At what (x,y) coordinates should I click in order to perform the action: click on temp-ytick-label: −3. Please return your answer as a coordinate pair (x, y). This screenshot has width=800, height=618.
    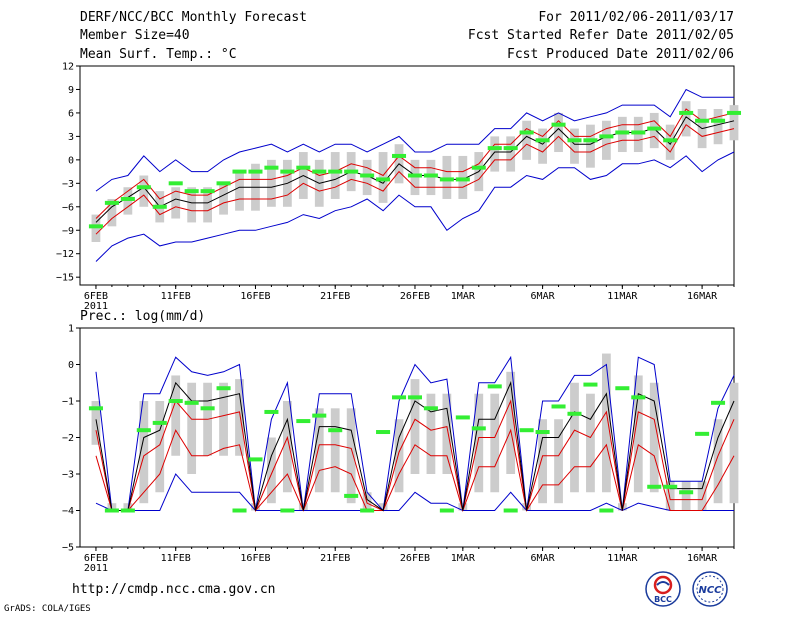
    Looking at the image, I should click on (68, 184).